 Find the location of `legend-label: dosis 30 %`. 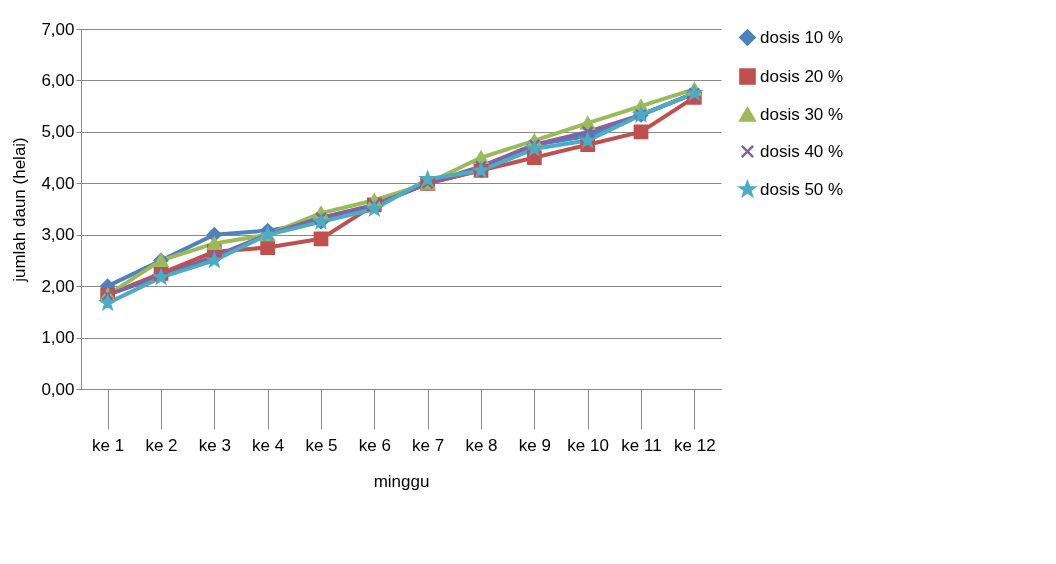

legend-label: dosis 30 % is located at coordinates (802, 114).